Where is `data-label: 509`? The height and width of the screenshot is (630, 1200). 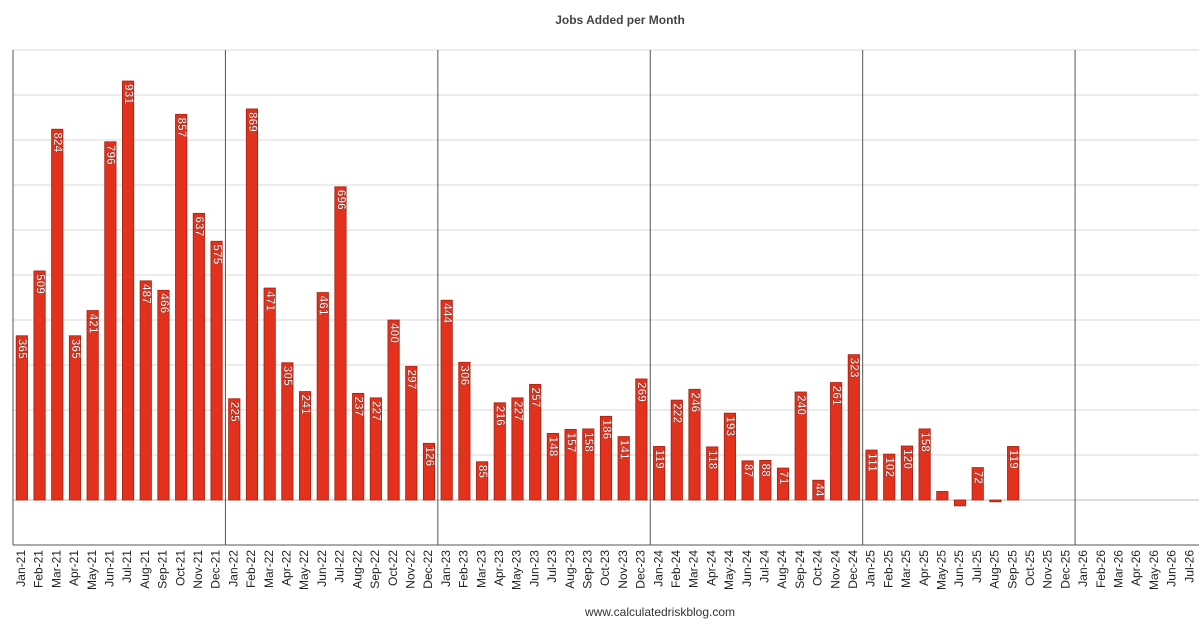 data-label: 509 is located at coordinates (40, 284).